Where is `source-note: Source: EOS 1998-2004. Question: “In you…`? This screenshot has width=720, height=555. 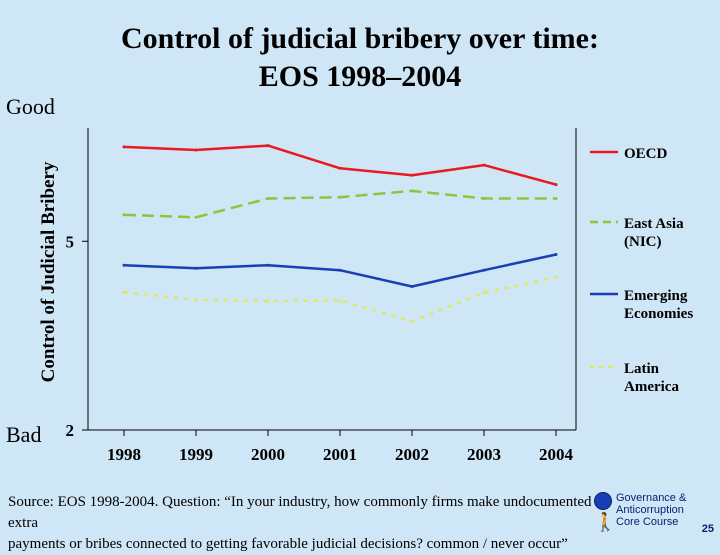
source-note: Source: EOS 1998-2004. Question: “In you… is located at coordinates (308, 523).